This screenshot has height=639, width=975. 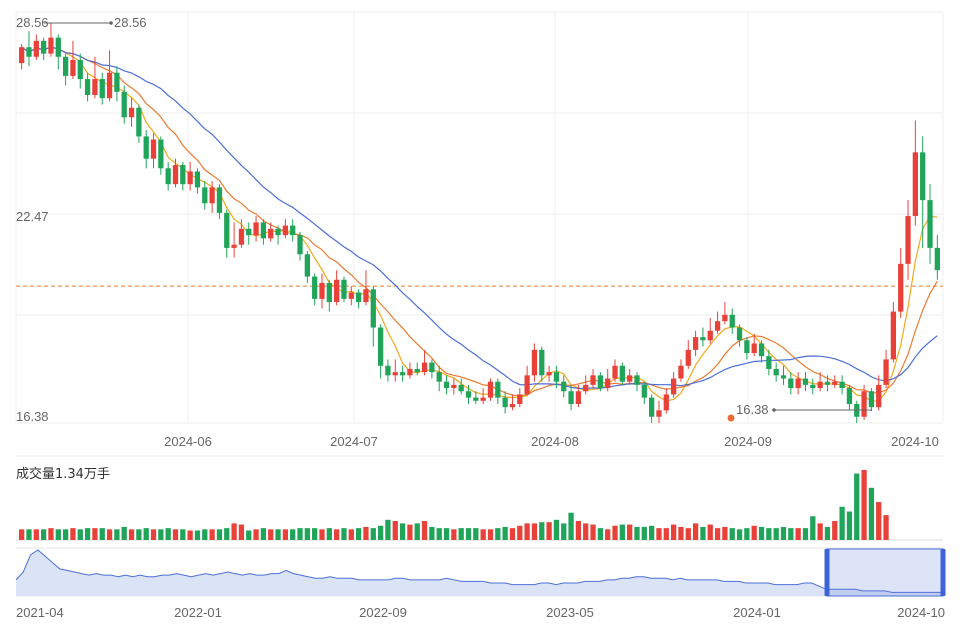 What do you see at coordinates (774, 410) in the screenshot?
I see `min-marker-dot` at bounding box center [774, 410].